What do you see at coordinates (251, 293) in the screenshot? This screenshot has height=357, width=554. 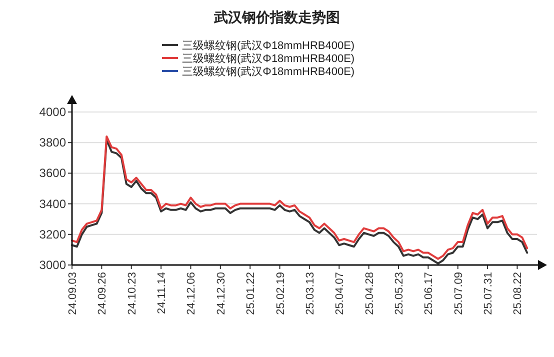 I see `x-tick-label: 25.01.22` at bounding box center [251, 293].